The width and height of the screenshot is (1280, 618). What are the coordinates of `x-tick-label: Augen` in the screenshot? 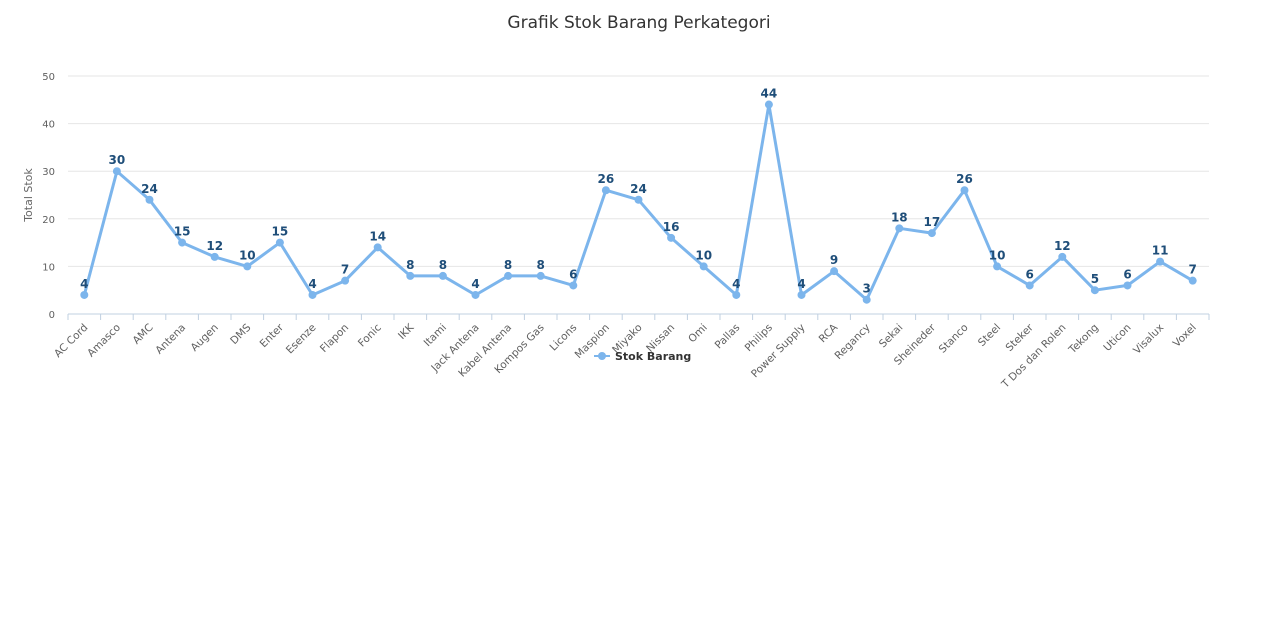 It's located at (205, 338).